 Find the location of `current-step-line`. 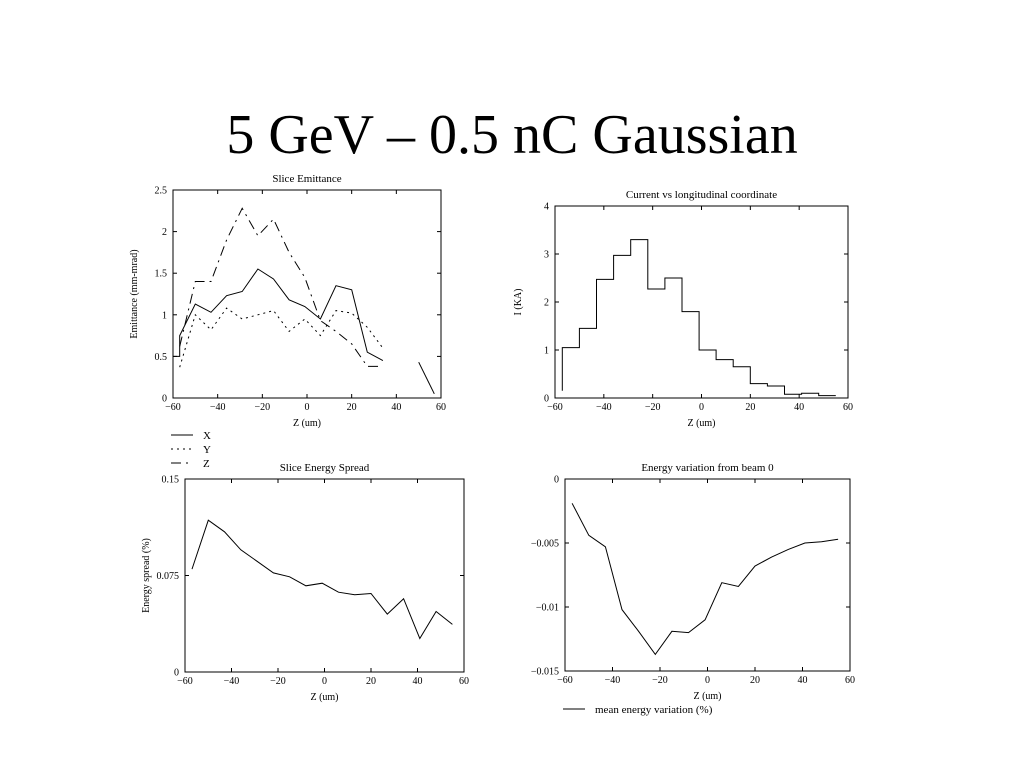

current-step-line is located at coordinates (698, 318).